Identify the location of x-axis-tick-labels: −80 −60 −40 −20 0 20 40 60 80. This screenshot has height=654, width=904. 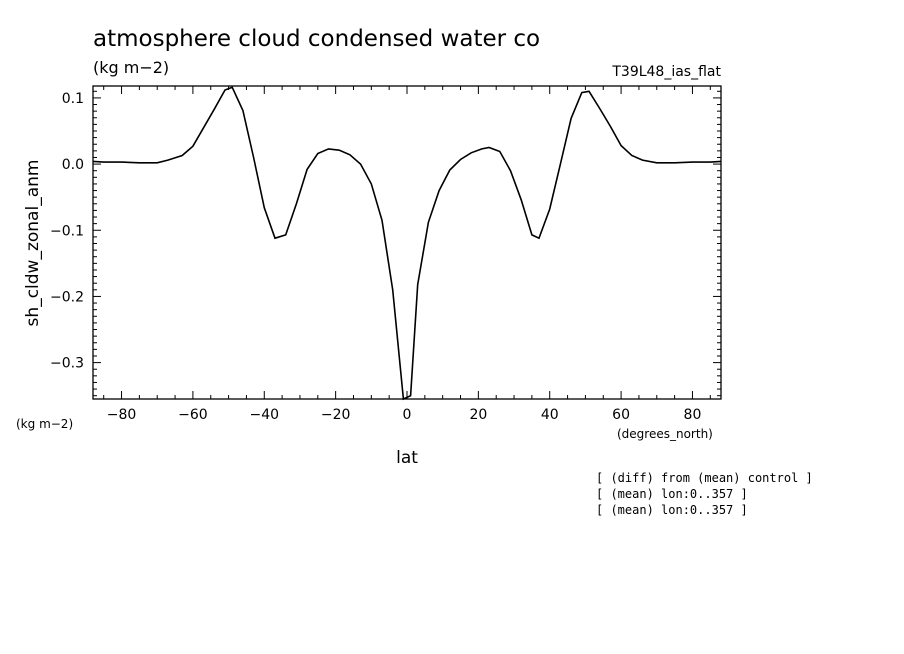
(404, 415).